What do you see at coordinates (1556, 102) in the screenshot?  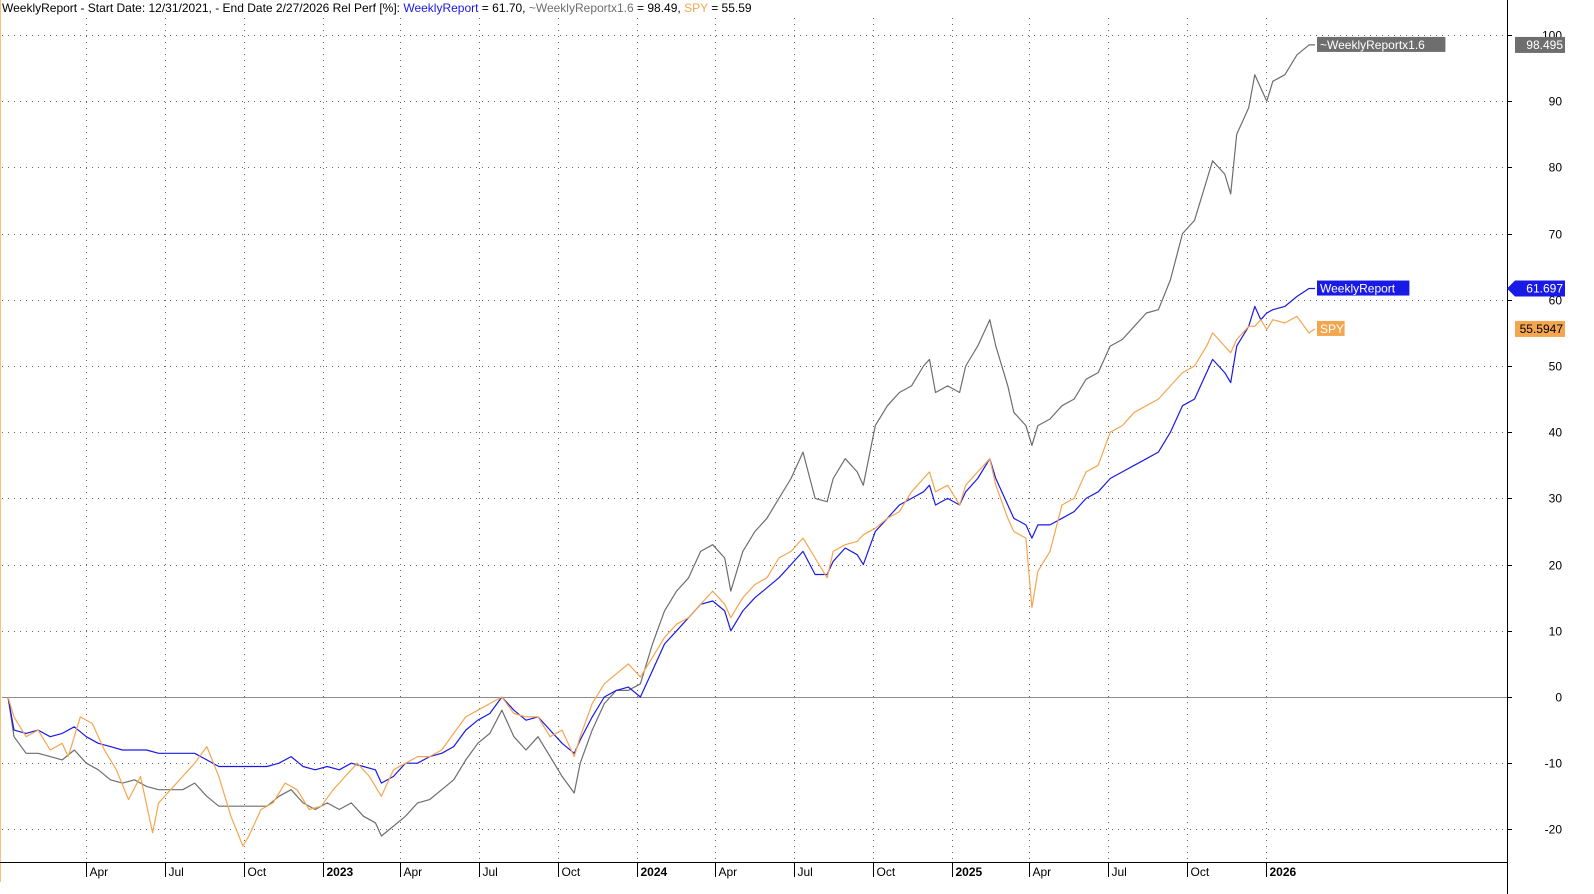 I see `y-tick-label: 90` at bounding box center [1556, 102].